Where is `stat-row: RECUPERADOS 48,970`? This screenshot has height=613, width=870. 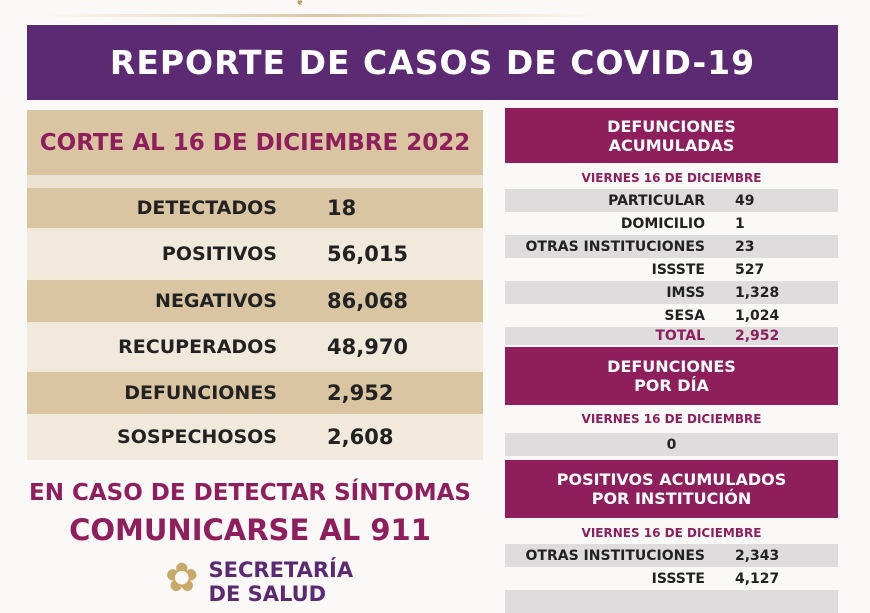 stat-row: RECUPERADOS 48,970 is located at coordinates (255, 347).